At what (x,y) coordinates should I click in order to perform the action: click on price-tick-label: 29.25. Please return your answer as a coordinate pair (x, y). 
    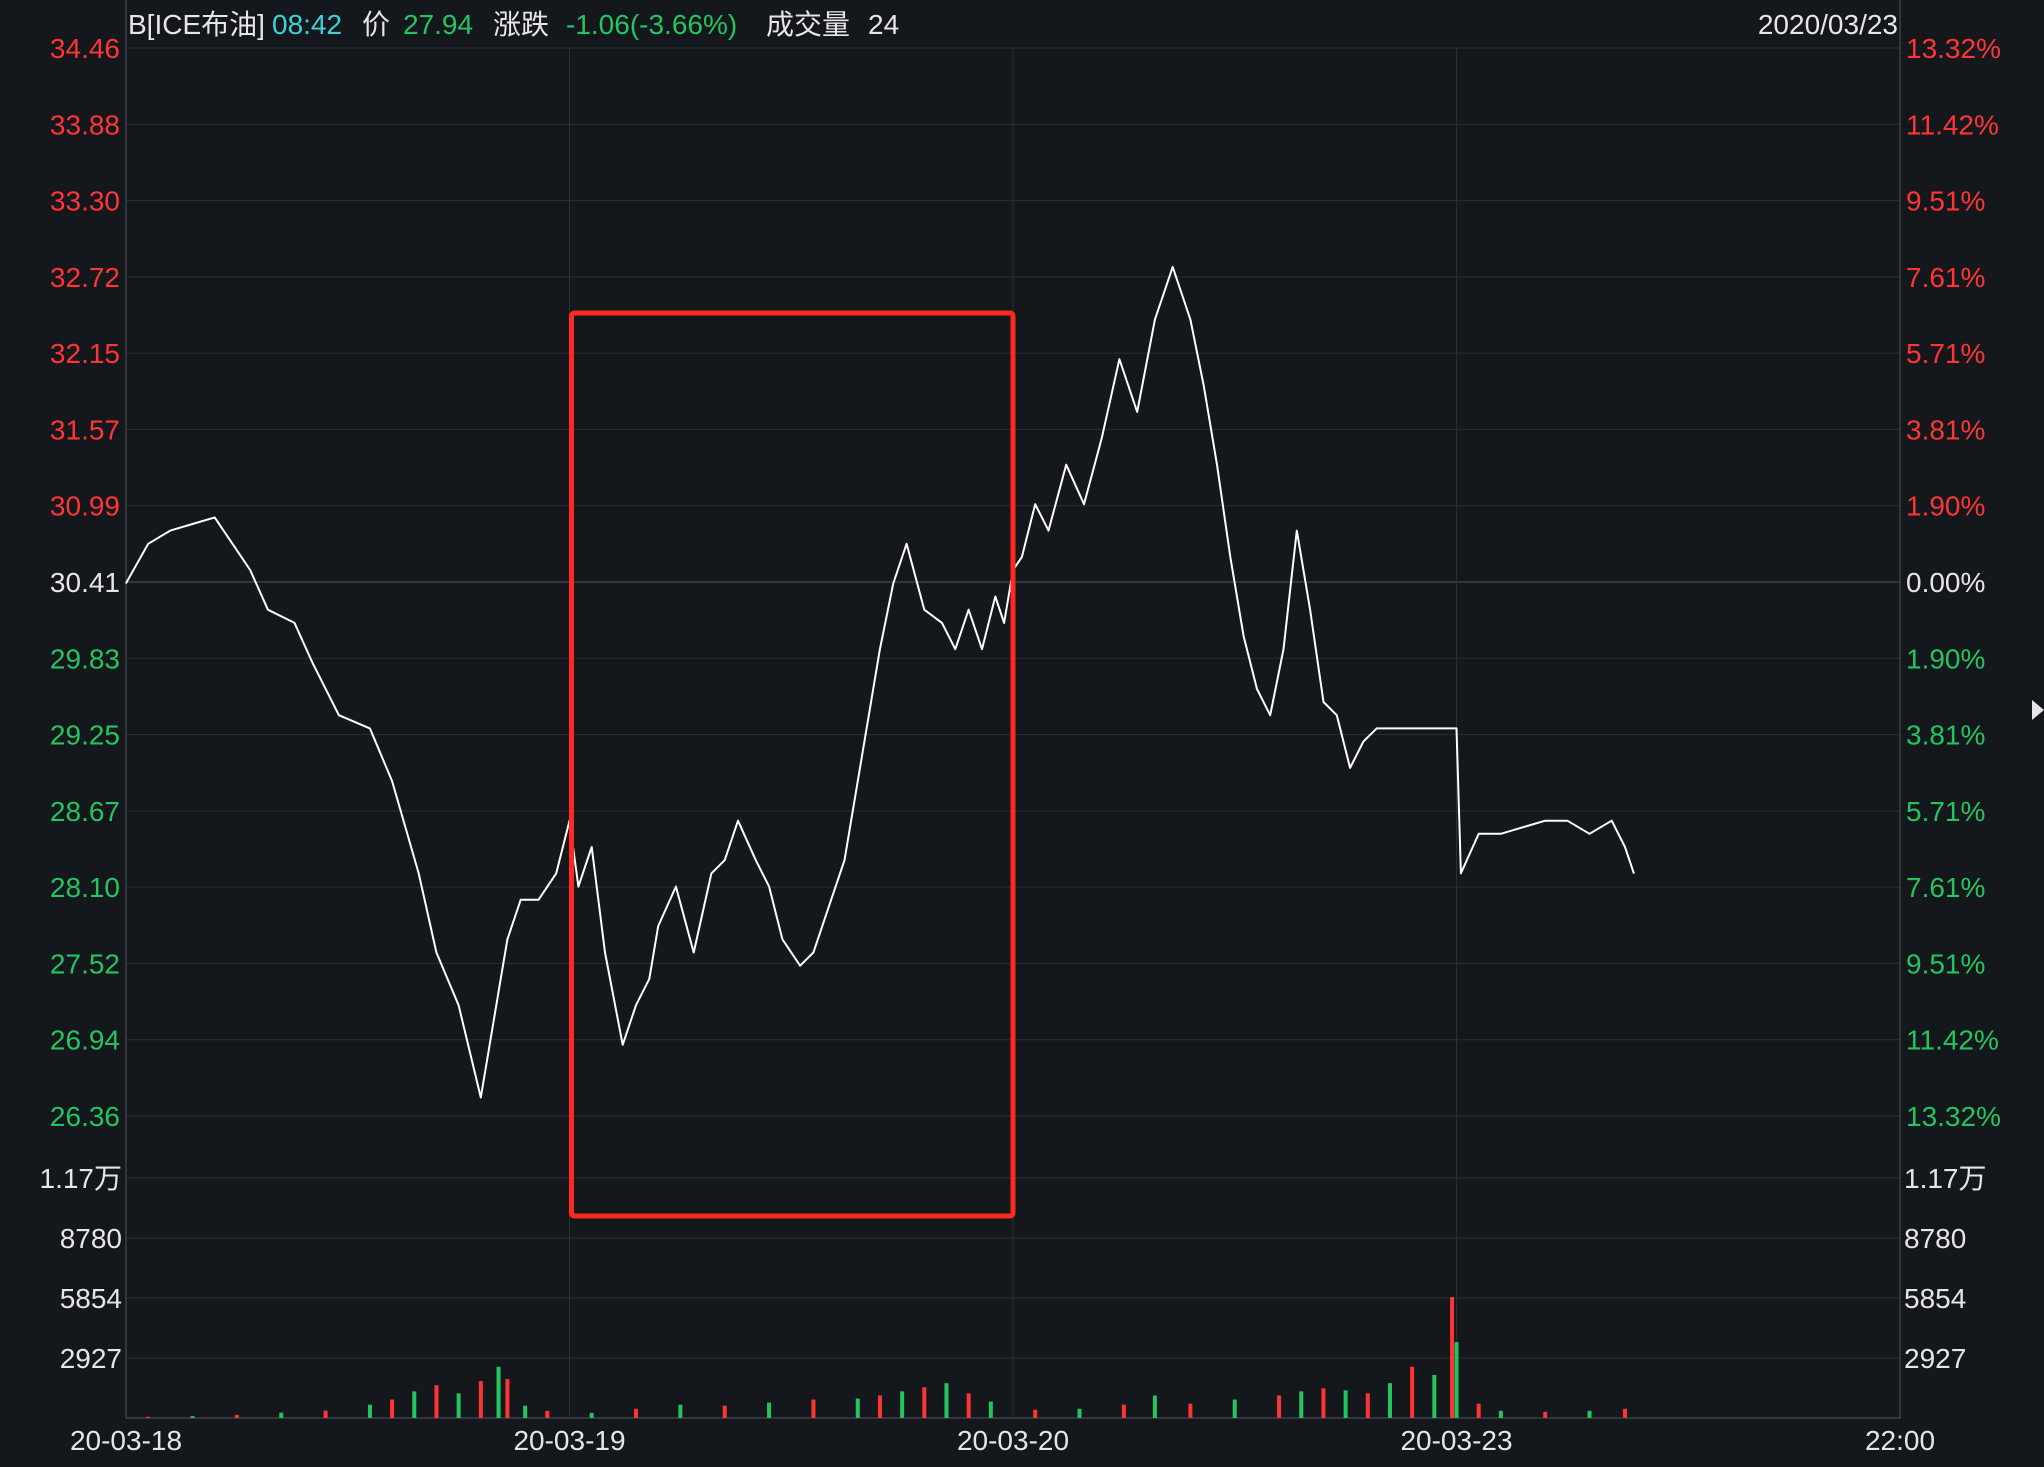
    Looking at the image, I should click on (85, 735).